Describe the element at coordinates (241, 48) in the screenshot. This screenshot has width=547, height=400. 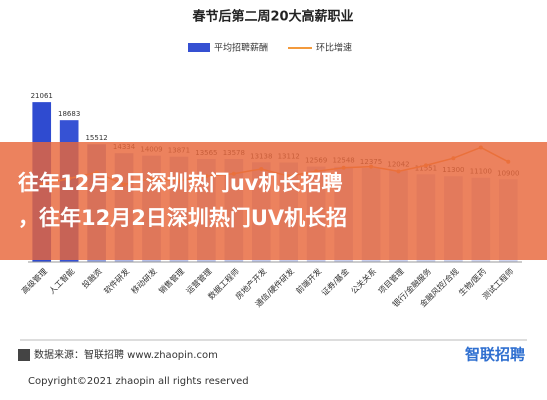
I see `legend-label: 平均招聘薪酬` at that location.